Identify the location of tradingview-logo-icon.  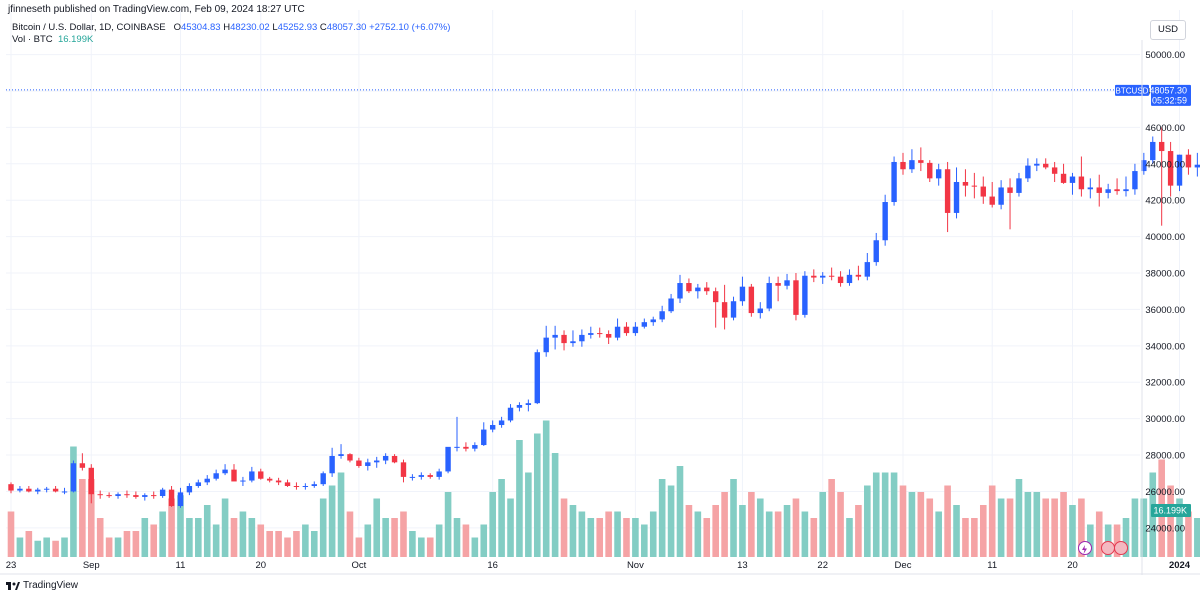
(13, 585).